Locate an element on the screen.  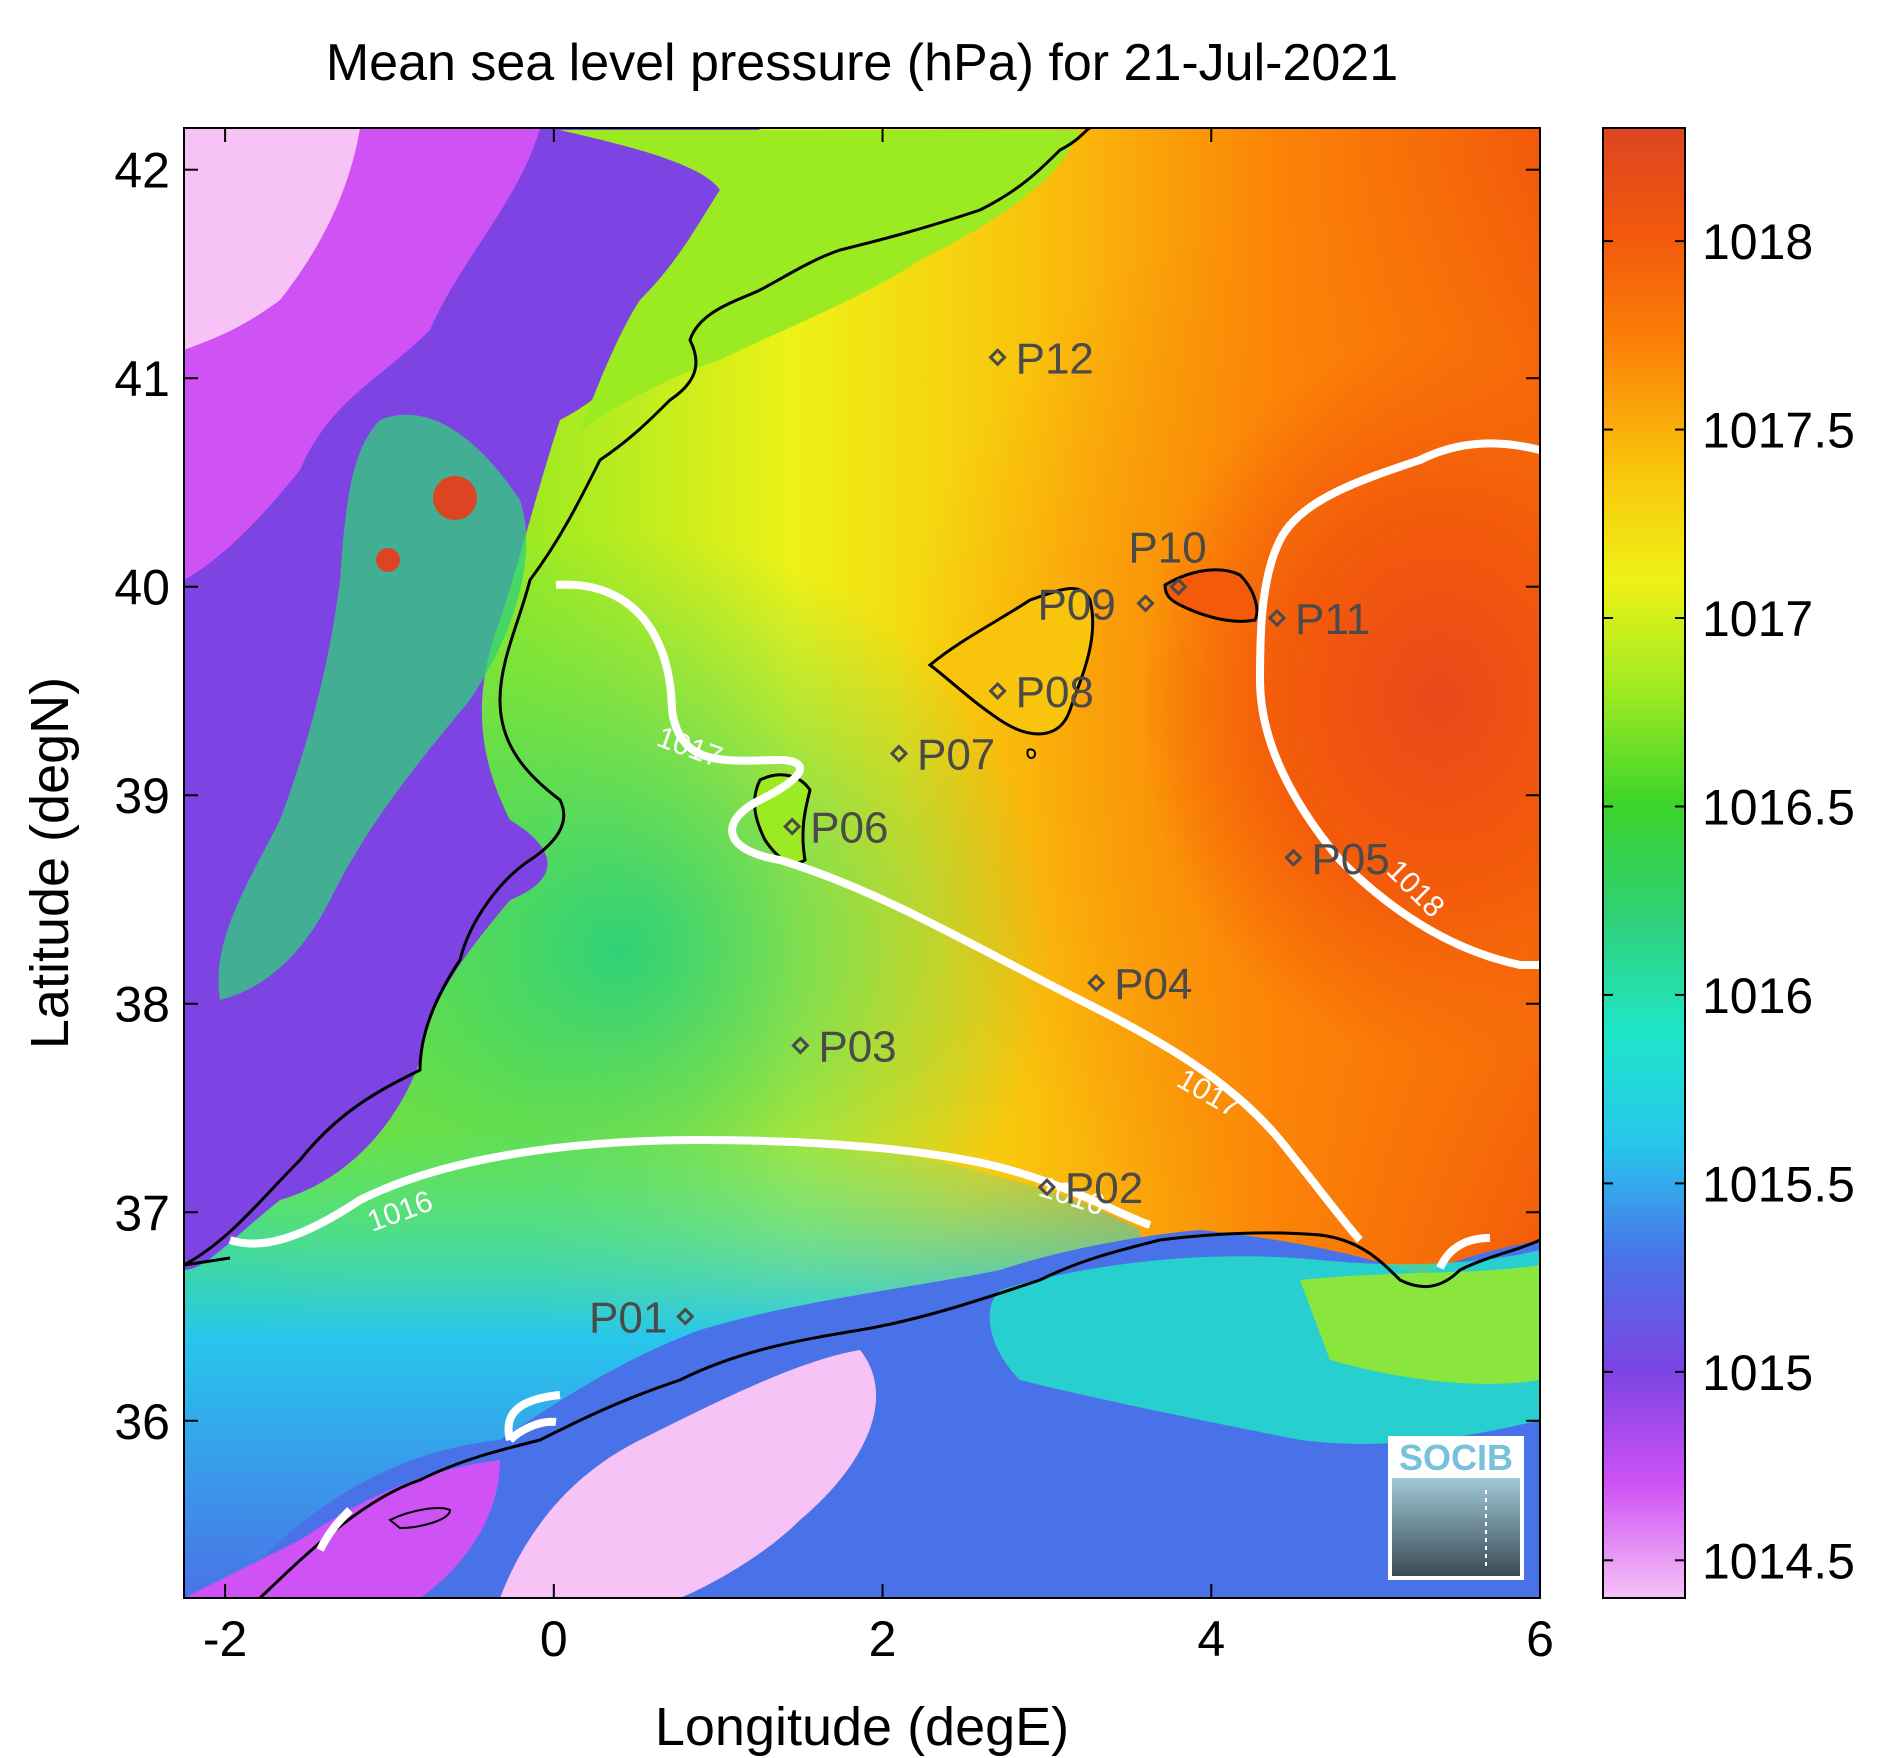
station-p05: P05 is located at coordinates (1337, 859).